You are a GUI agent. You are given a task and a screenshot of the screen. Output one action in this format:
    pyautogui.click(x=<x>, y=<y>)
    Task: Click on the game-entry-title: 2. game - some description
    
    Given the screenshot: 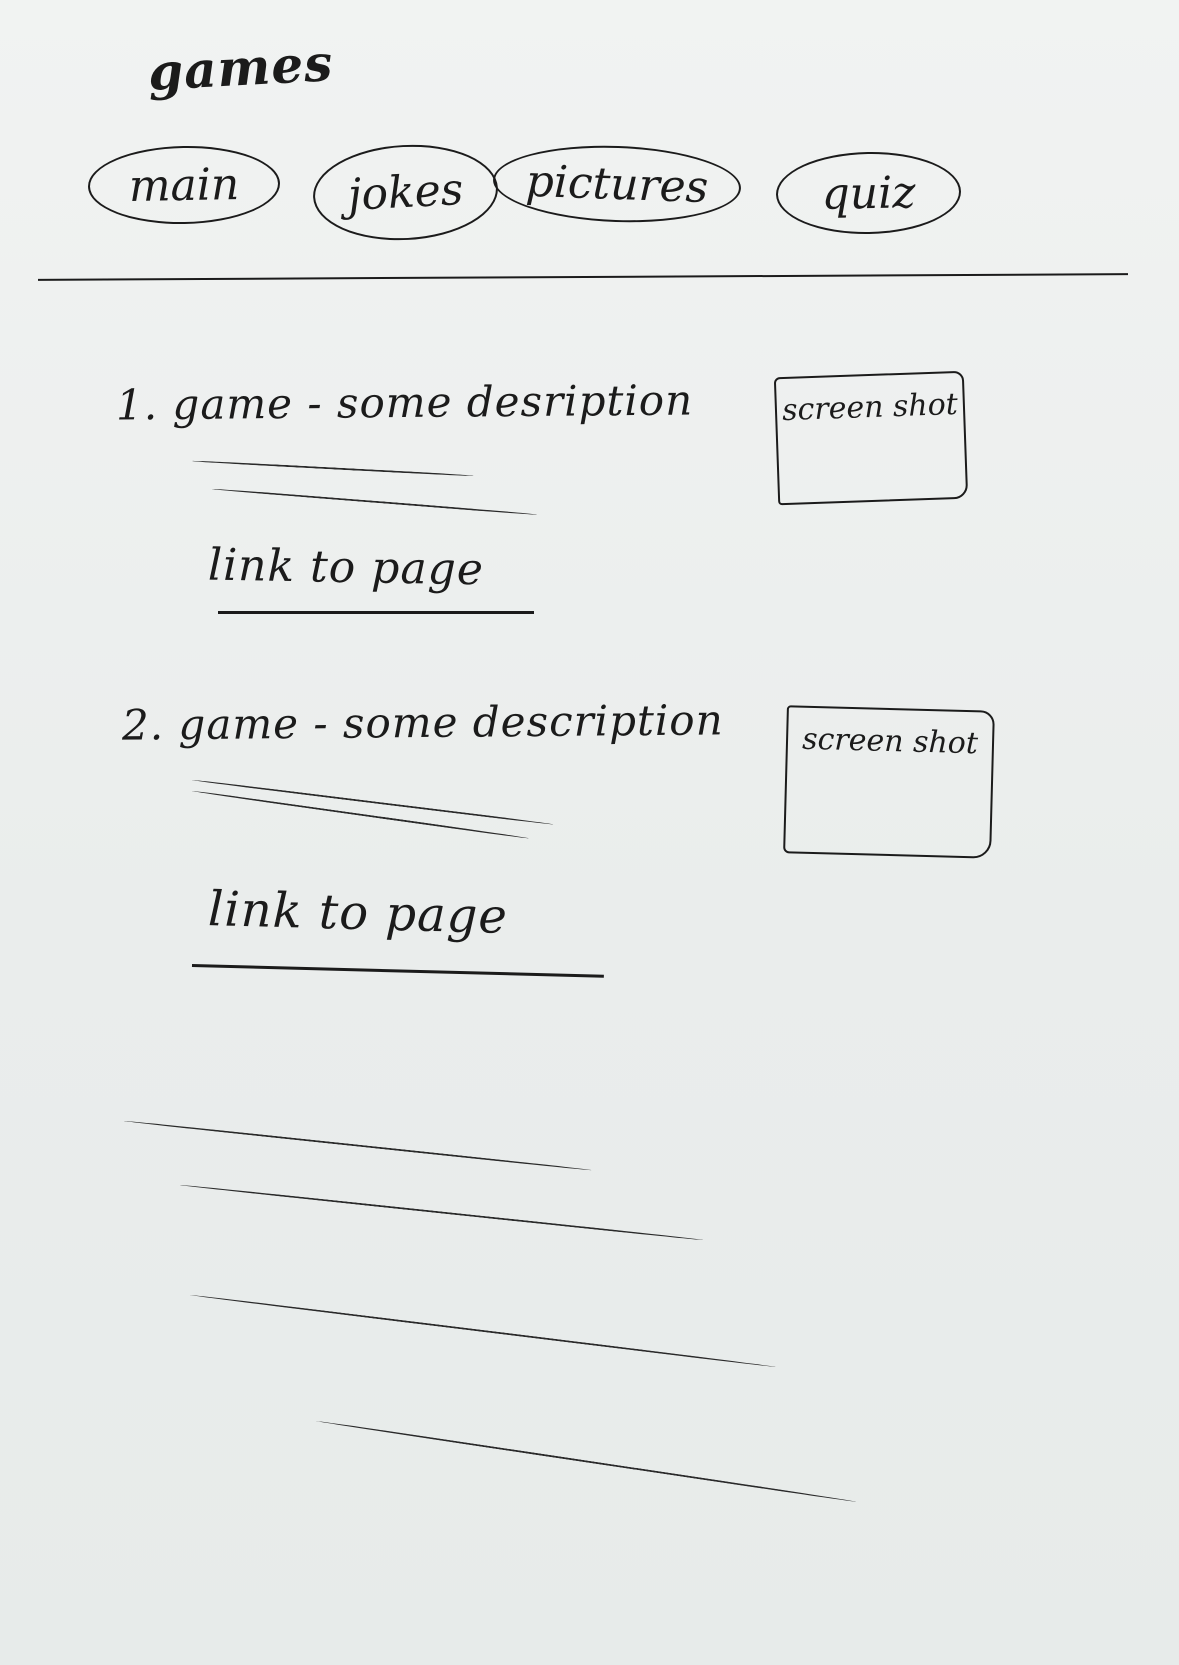 What is the action you would take?
    pyautogui.click(x=422, y=722)
    